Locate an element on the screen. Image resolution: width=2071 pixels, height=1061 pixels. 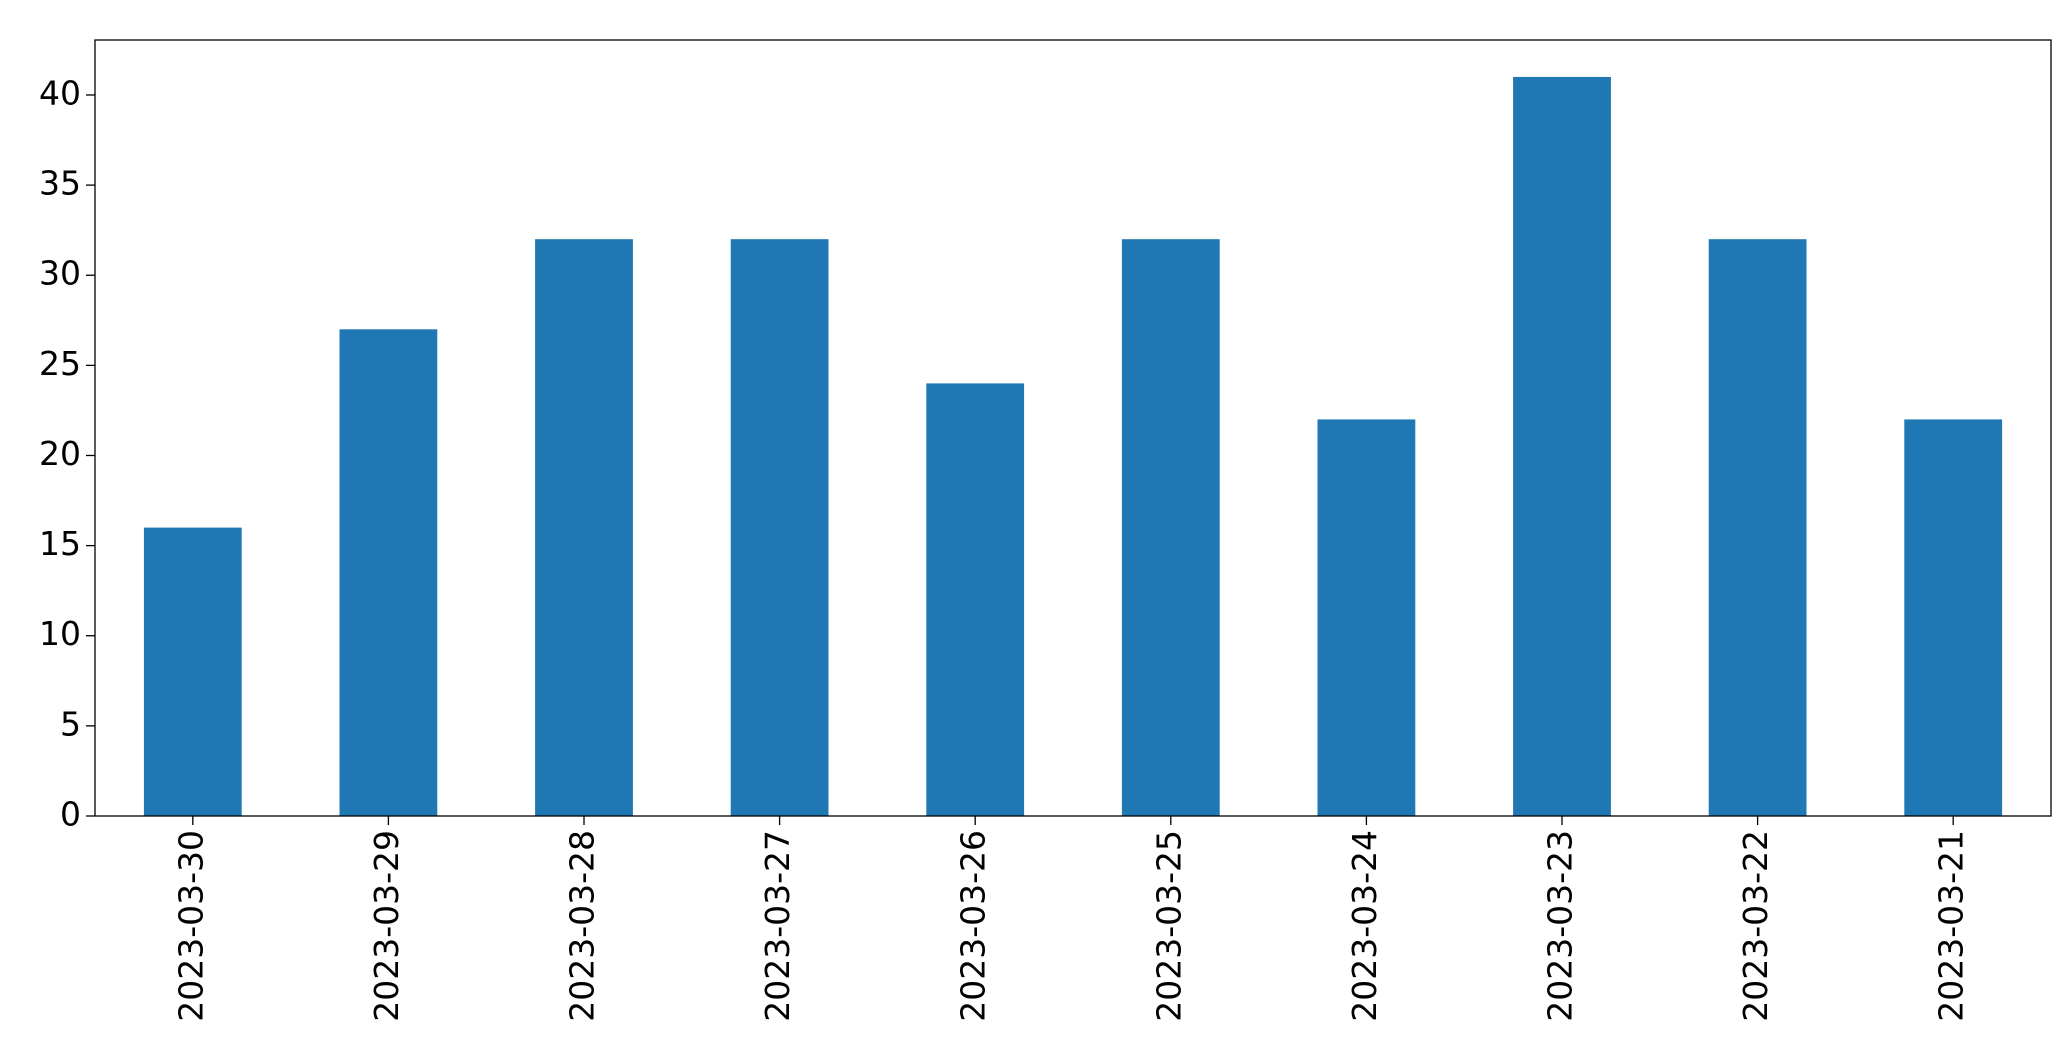
x-tick-label: 2023-03-30 is located at coordinates (190, 926).